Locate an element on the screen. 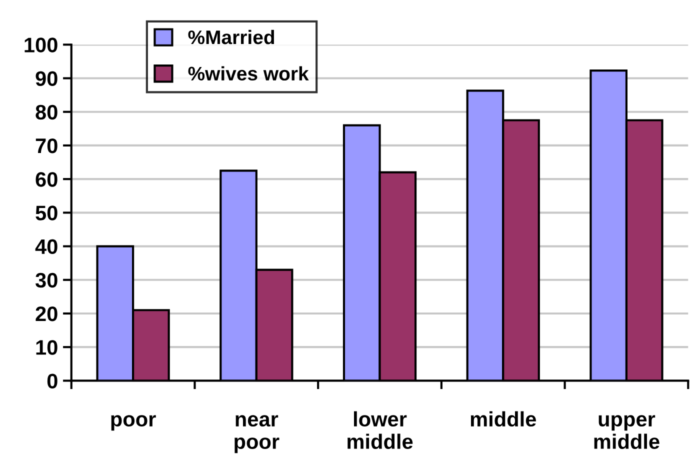 The image size is (693, 470). y-tick-label: 80 is located at coordinates (47, 112).